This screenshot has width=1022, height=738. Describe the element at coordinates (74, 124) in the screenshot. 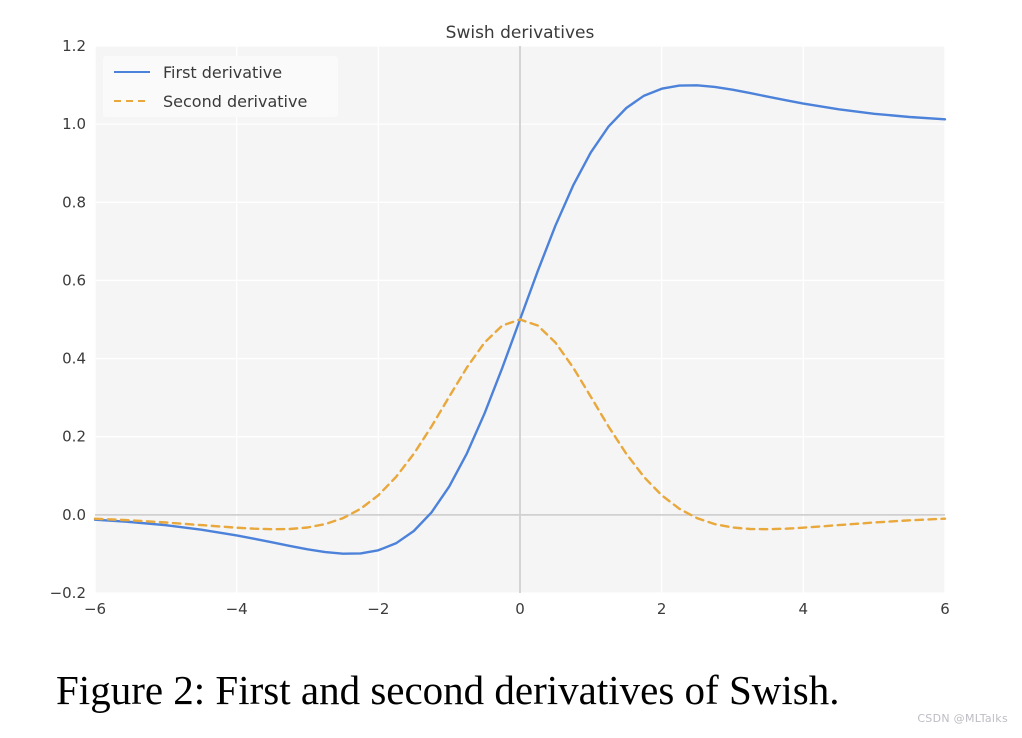

I see `y-tick-label: 1.0` at that location.